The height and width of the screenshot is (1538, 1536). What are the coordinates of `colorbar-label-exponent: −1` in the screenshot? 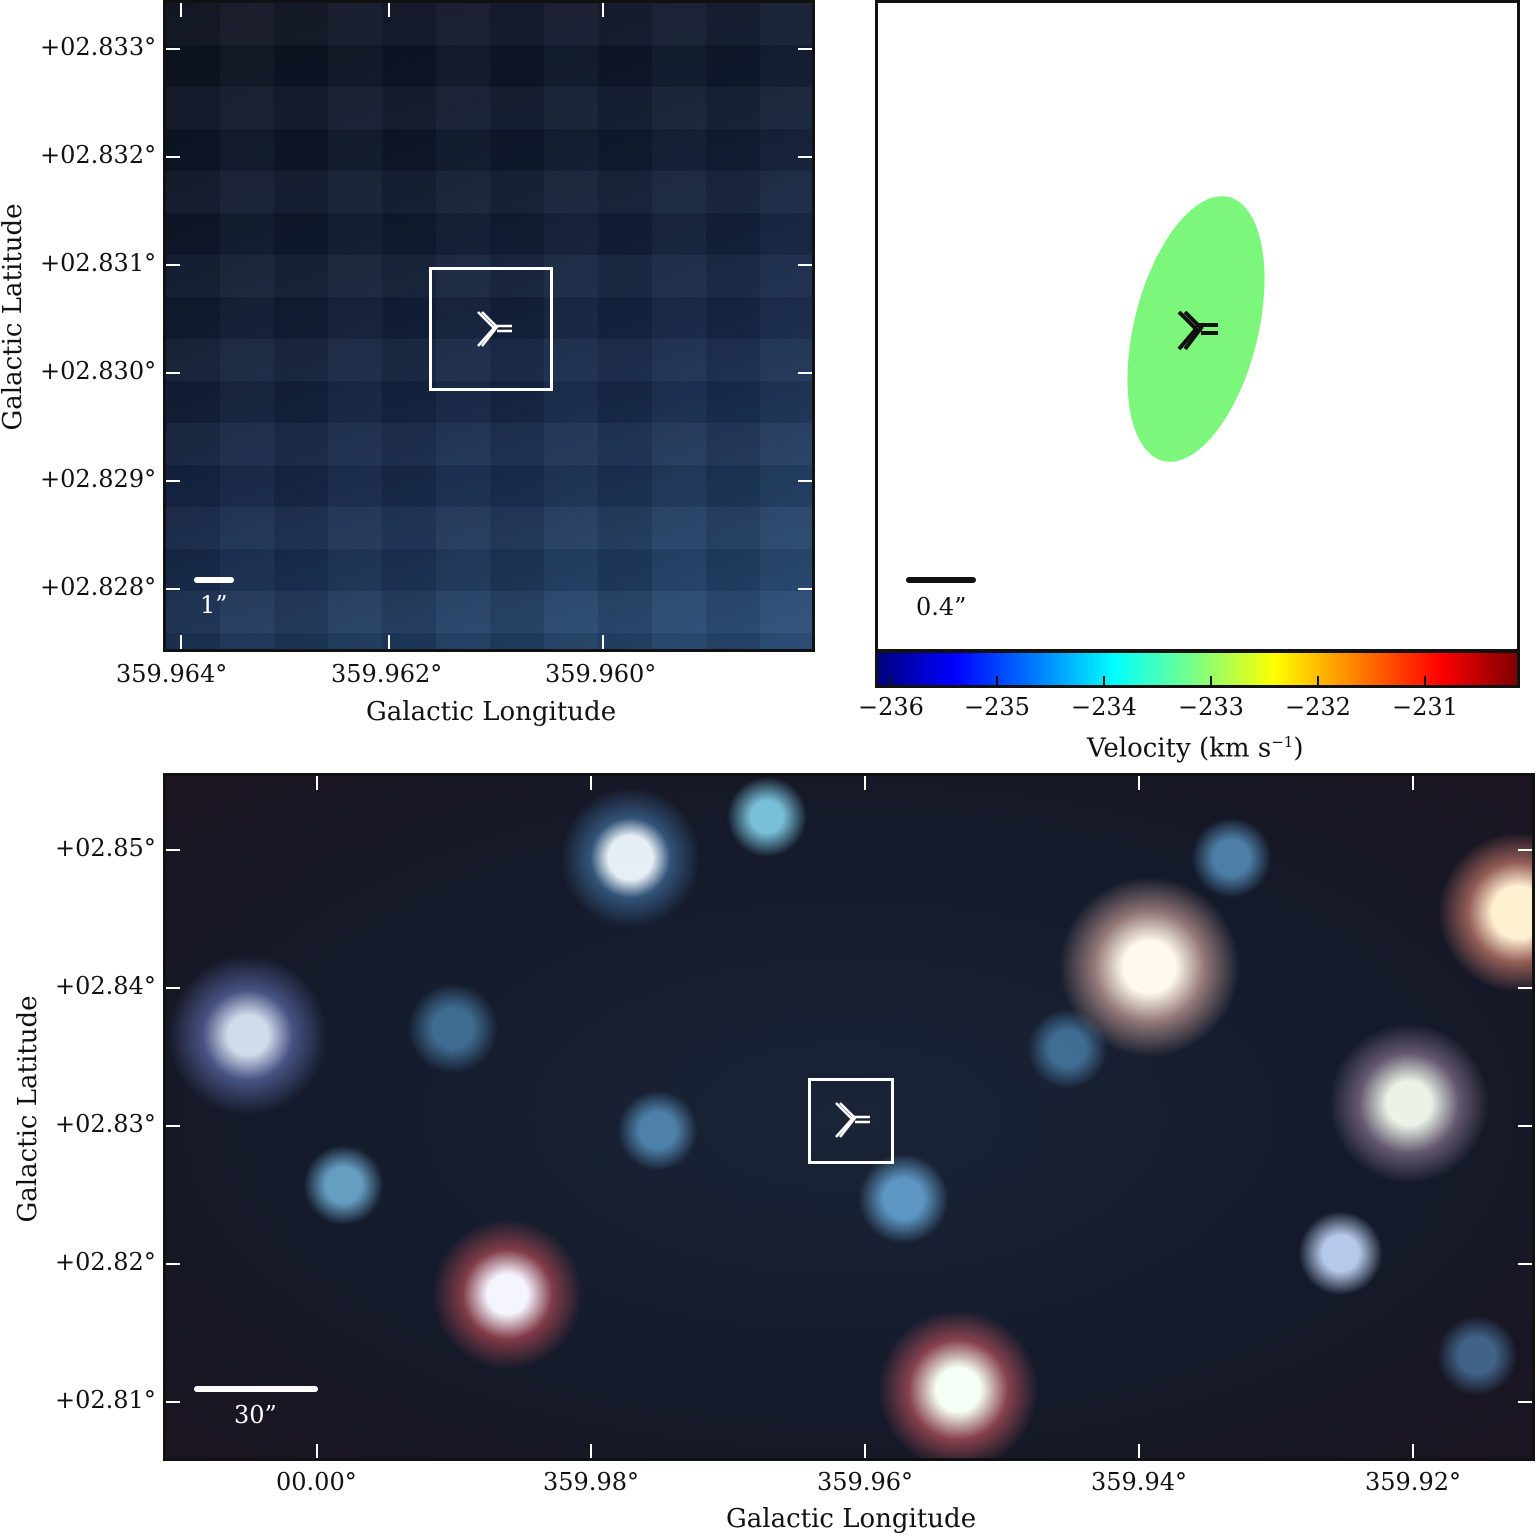 It's located at (1282, 742).